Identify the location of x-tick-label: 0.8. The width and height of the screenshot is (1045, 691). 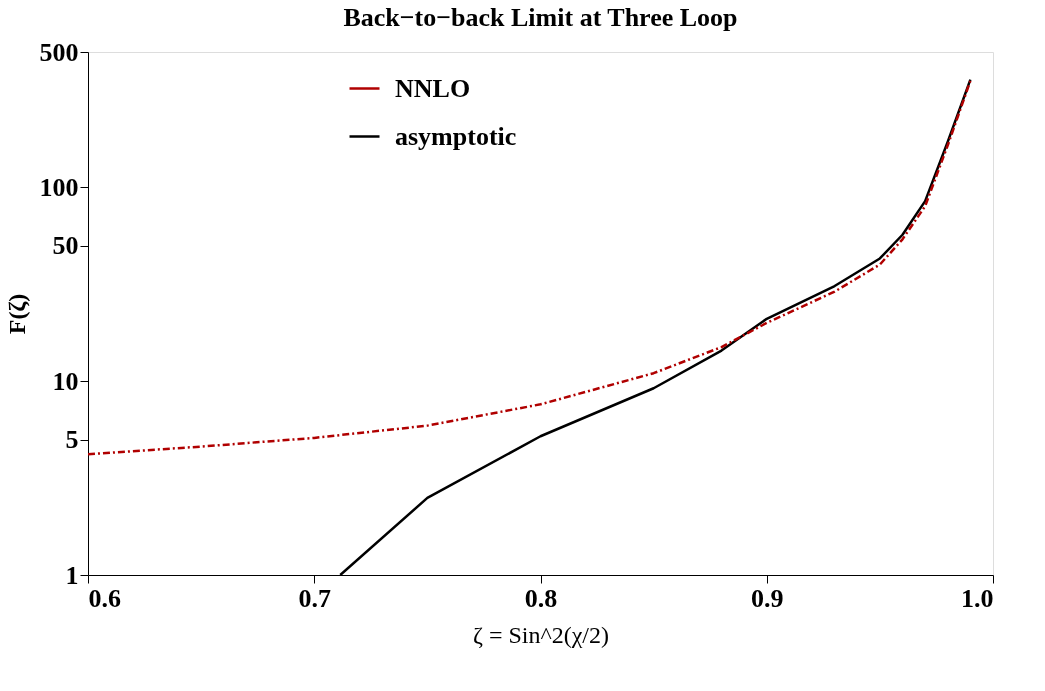
(541, 598).